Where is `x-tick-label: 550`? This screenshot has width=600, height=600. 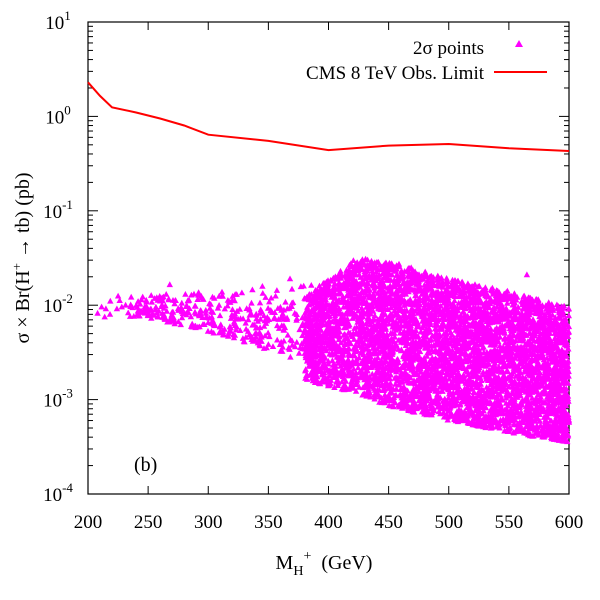 x-tick-label: 550 is located at coordinates (509, 522).